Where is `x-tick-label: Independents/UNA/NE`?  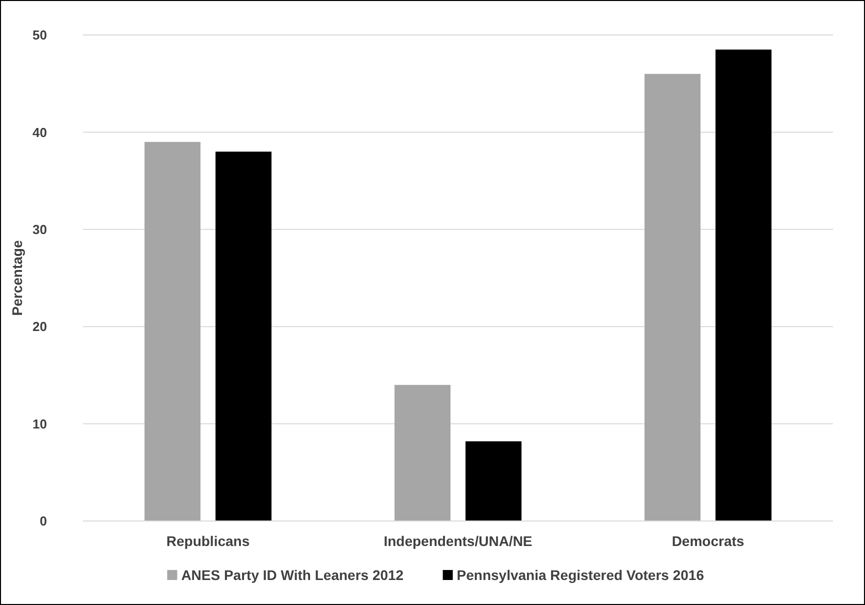
x-tick-label: Independents/UNA/NE is located at coordinates (458, 540).